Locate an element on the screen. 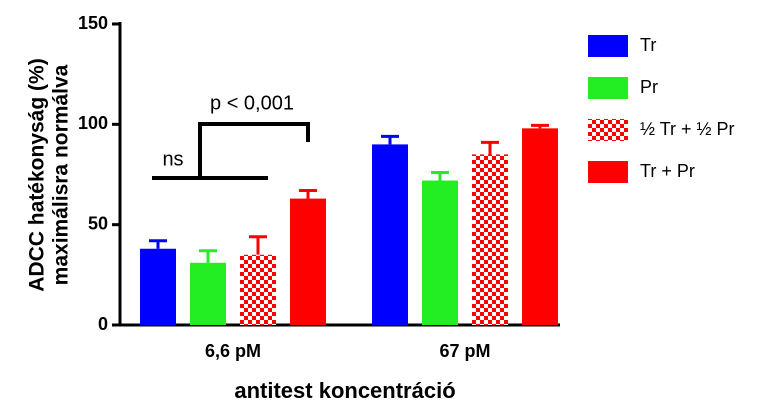 The height and width of the screenshot is (417, 771). y-axis-title-line: ADCC hatékonyság (%) is located at coordinates (37, 174).